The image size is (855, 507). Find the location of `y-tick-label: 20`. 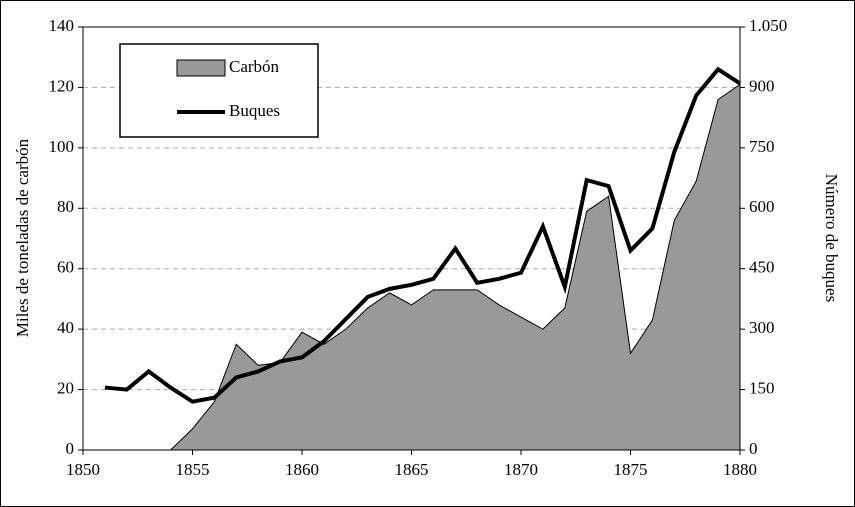

y-tick-label: 20 is located at coordinates (65, 387).